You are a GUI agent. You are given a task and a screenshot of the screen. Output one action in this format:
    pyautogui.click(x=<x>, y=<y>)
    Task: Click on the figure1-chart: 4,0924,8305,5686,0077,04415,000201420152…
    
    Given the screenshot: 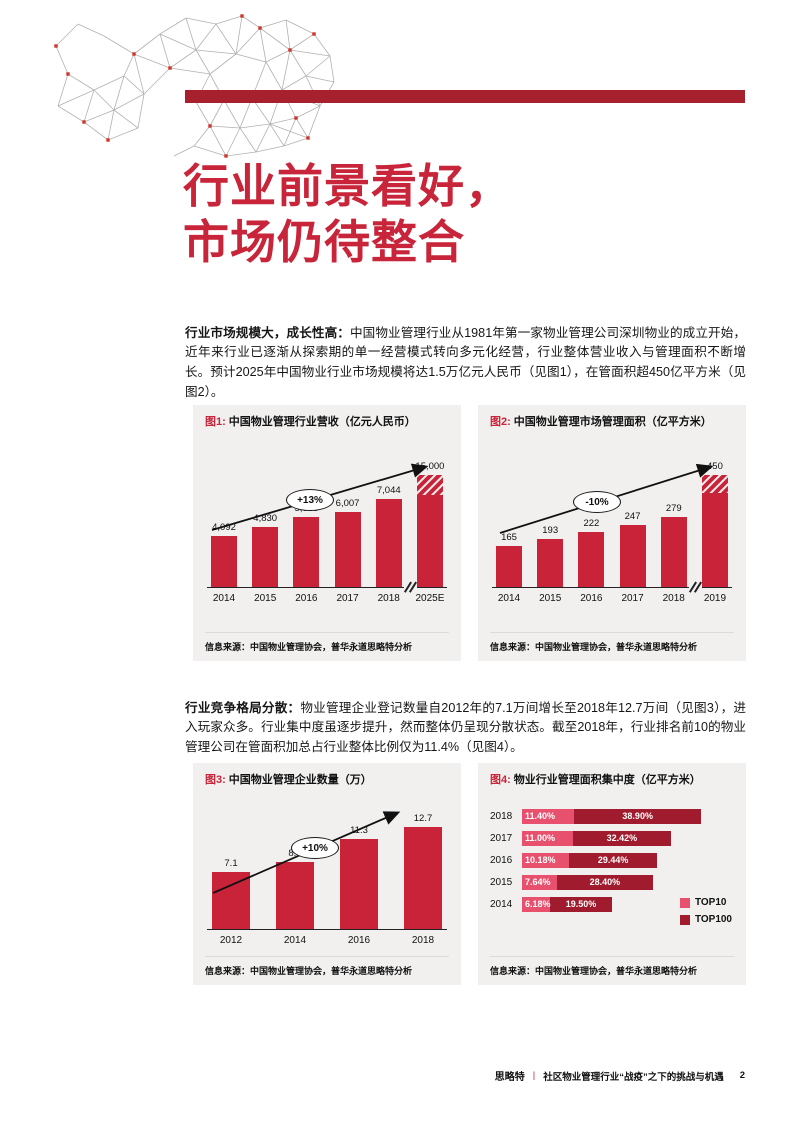 What is the action you would take?
    pyautogui.click(x=327, y=535)
    